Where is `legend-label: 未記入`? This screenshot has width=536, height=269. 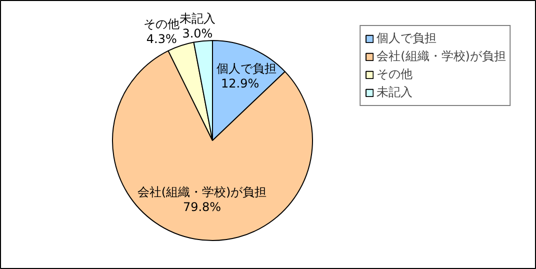
legend-label: 未記入 is located at coordinates (394, 92).